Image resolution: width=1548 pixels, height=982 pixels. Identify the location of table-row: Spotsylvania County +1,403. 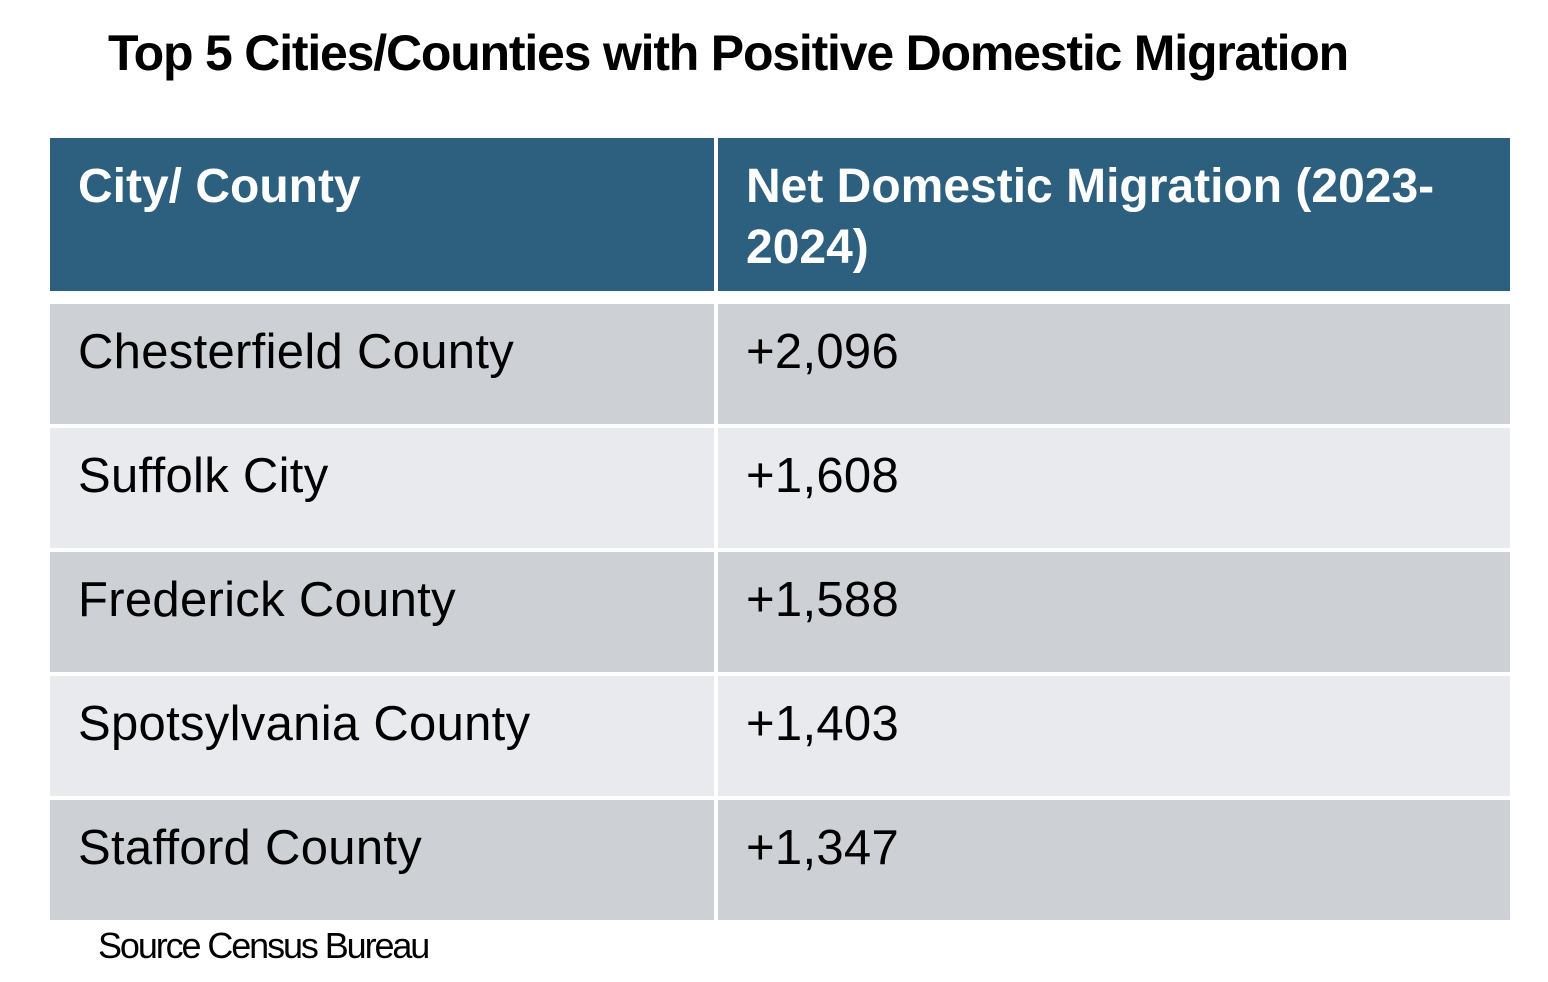
(780, 736).